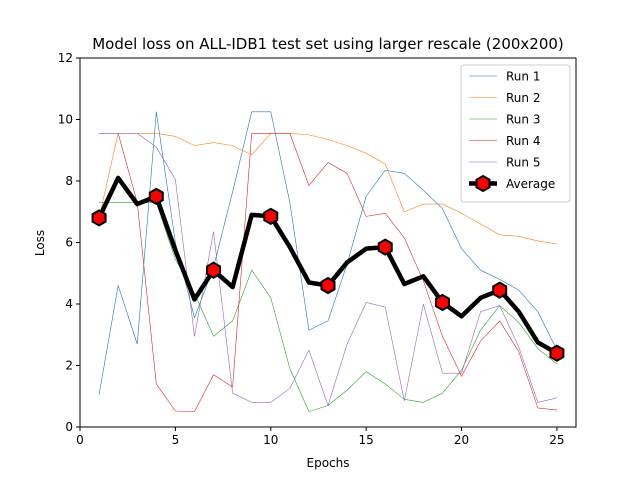  Describe the element at coordinates (69, 243) in the screenshot. I see `y-tick-label: 6` at that location.